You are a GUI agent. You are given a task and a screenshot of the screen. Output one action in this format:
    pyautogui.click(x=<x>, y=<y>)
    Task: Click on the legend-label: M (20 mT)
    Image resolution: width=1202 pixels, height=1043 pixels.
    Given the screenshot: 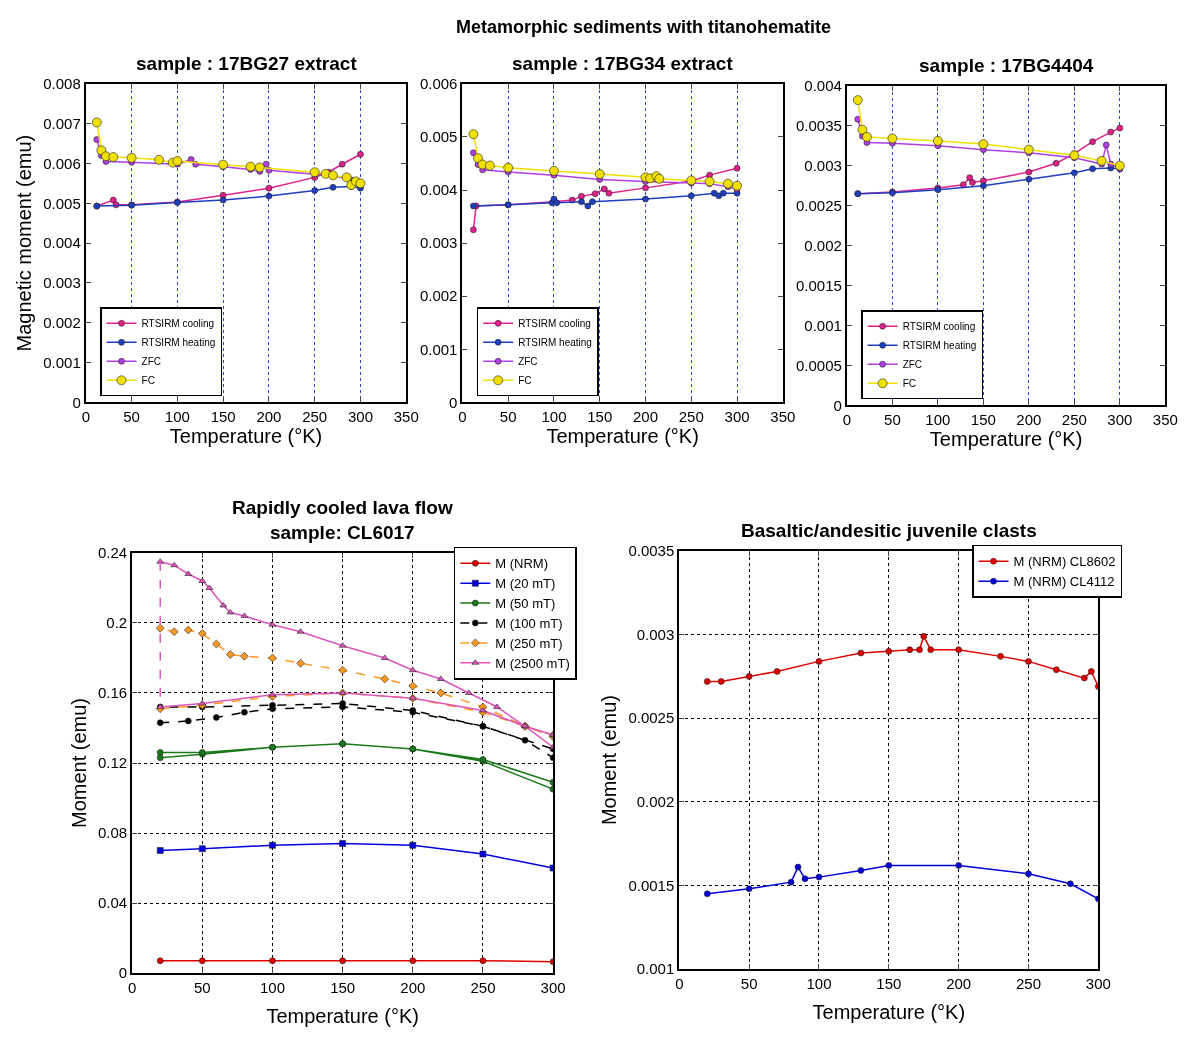 What is the action you would take?
    pyautogui.click(x=525, y=584)
    